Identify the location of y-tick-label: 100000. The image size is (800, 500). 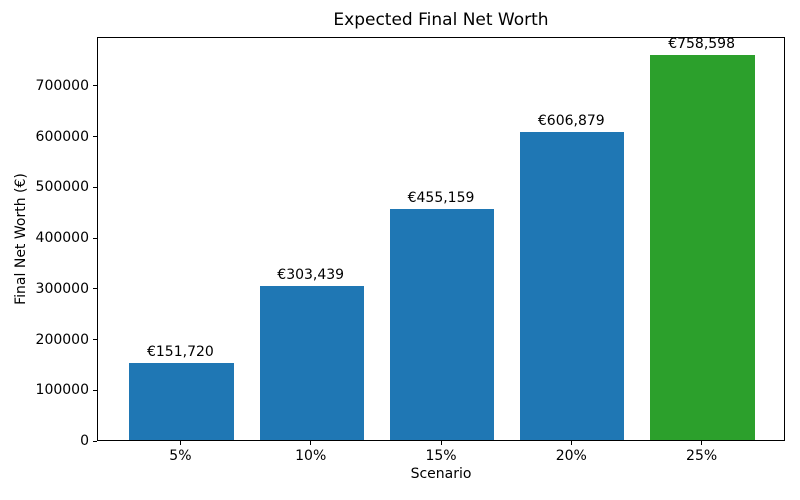
(62, 390).